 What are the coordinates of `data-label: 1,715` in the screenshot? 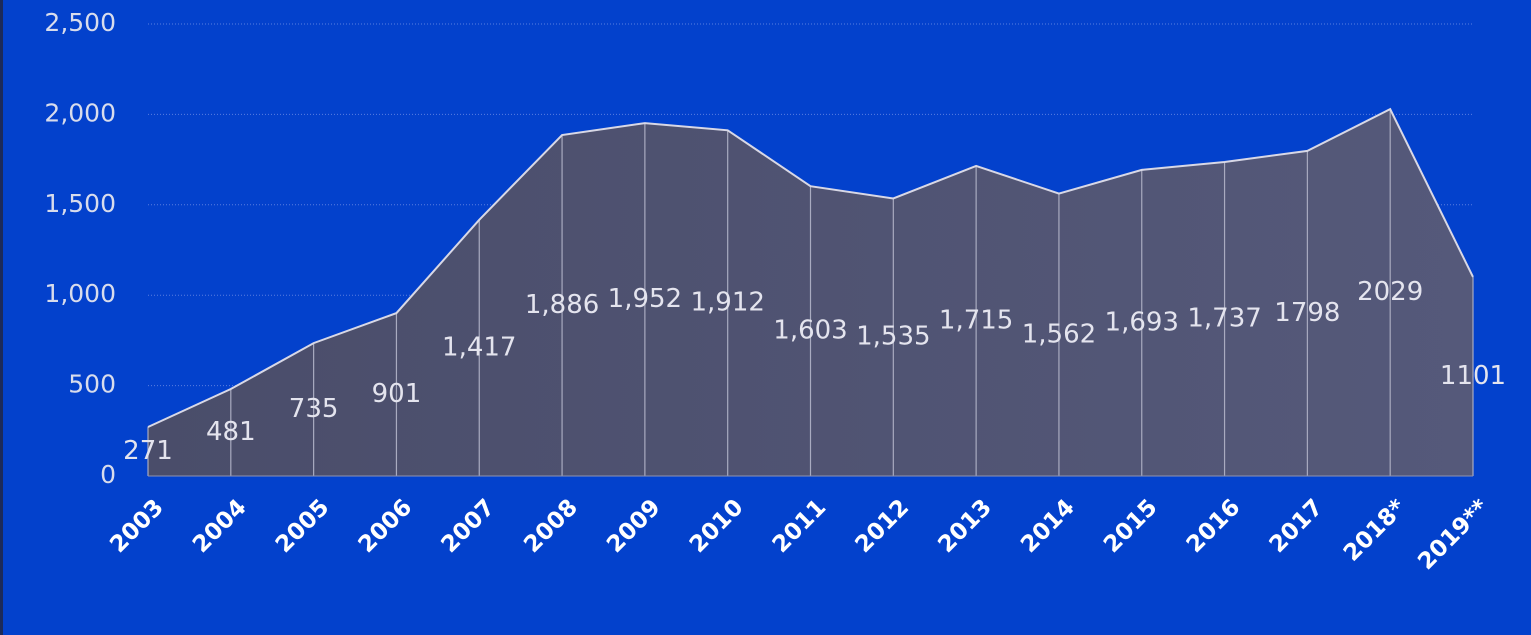 It's located at (976, 320).